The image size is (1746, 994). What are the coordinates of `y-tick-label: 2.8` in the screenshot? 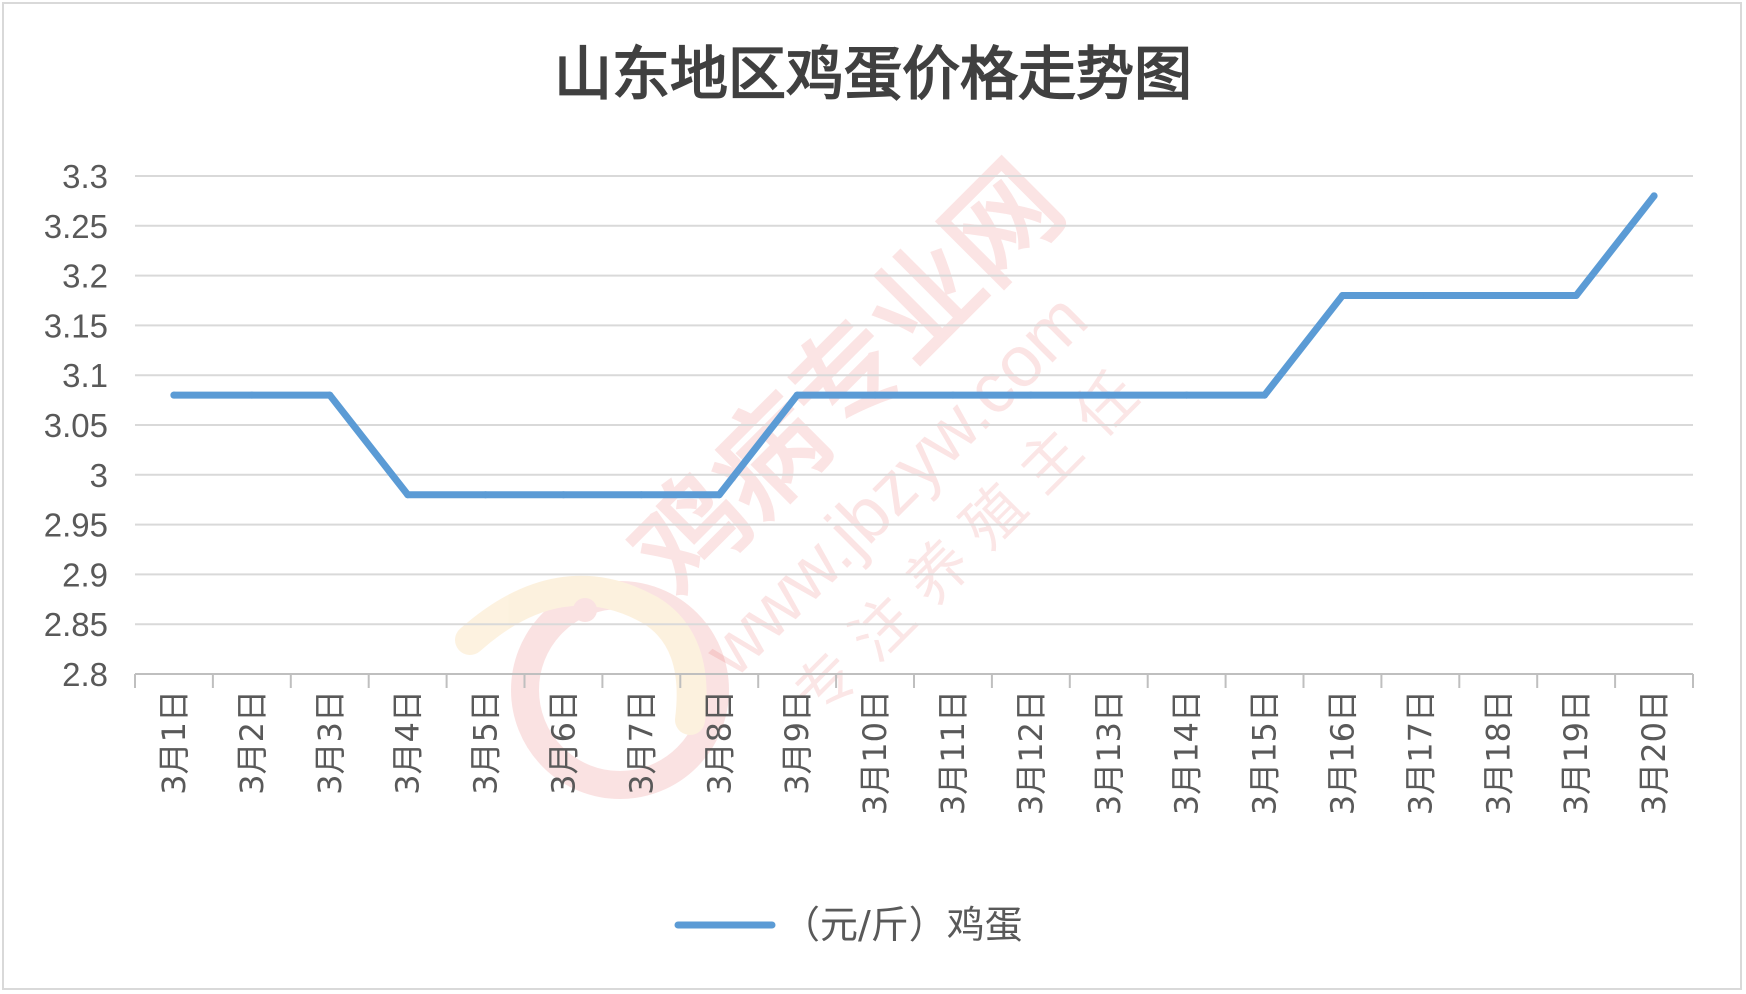 It's located at (85, 674).